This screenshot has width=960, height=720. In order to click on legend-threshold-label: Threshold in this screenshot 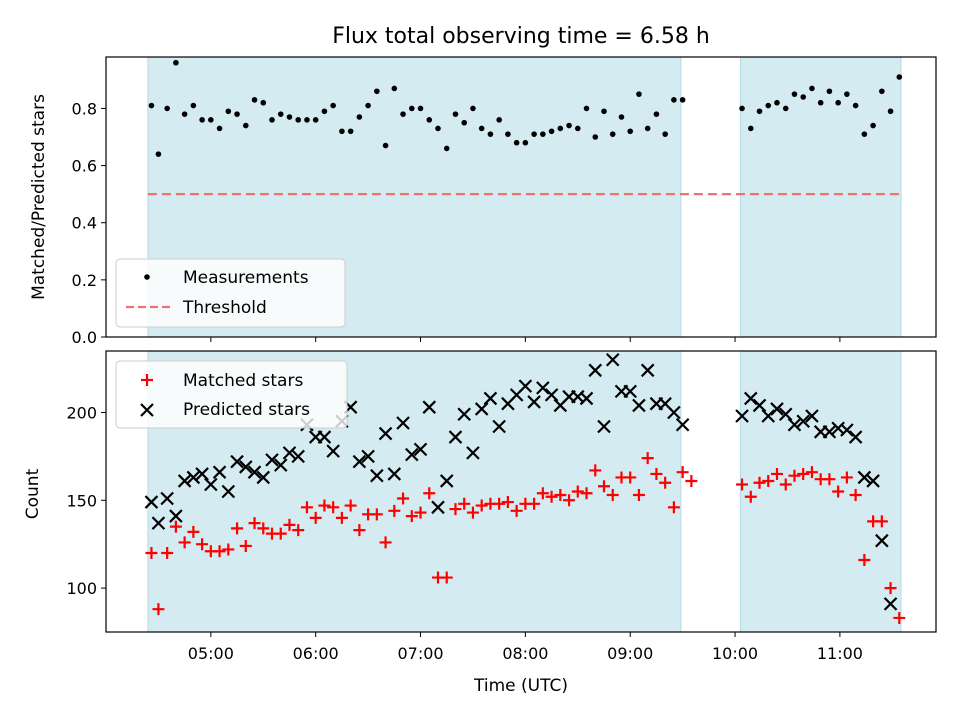, I will do `click(224, 308)`.